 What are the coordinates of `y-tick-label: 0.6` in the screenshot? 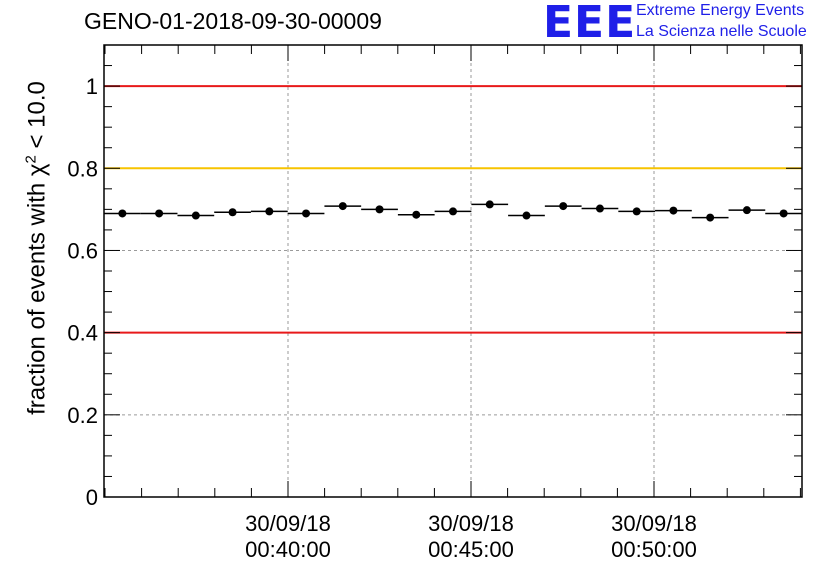 It's located at (82, 250).